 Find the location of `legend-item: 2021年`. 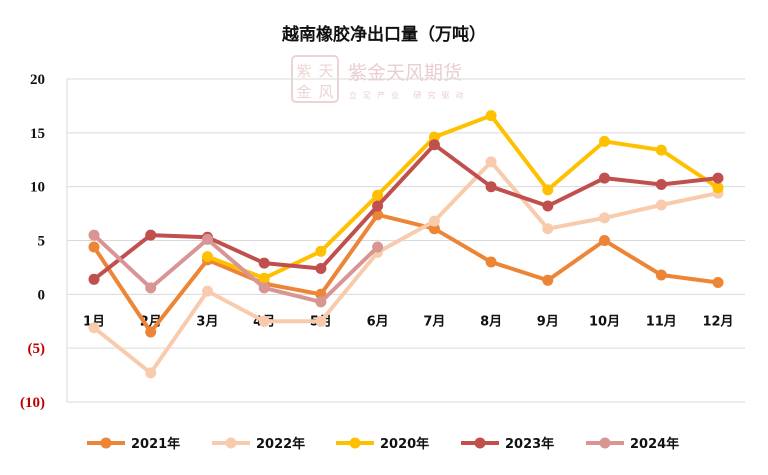

legend-item: 2021年 is located at coordinates (133, 444).